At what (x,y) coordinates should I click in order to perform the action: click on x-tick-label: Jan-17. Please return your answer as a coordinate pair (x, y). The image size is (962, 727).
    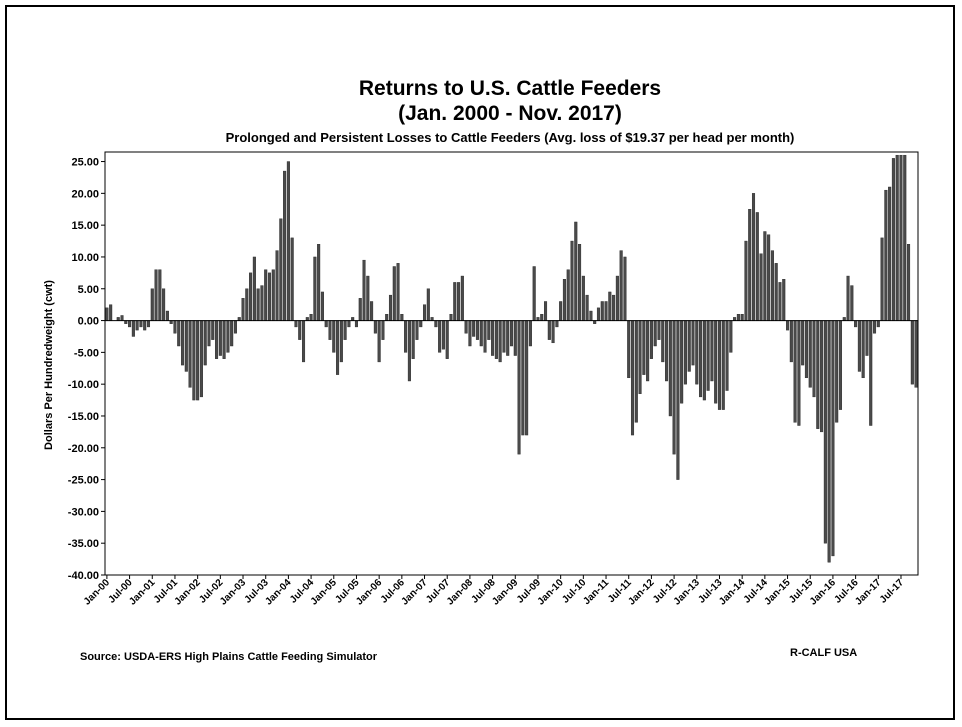
    Looking at the image, I should click on (868, 592).